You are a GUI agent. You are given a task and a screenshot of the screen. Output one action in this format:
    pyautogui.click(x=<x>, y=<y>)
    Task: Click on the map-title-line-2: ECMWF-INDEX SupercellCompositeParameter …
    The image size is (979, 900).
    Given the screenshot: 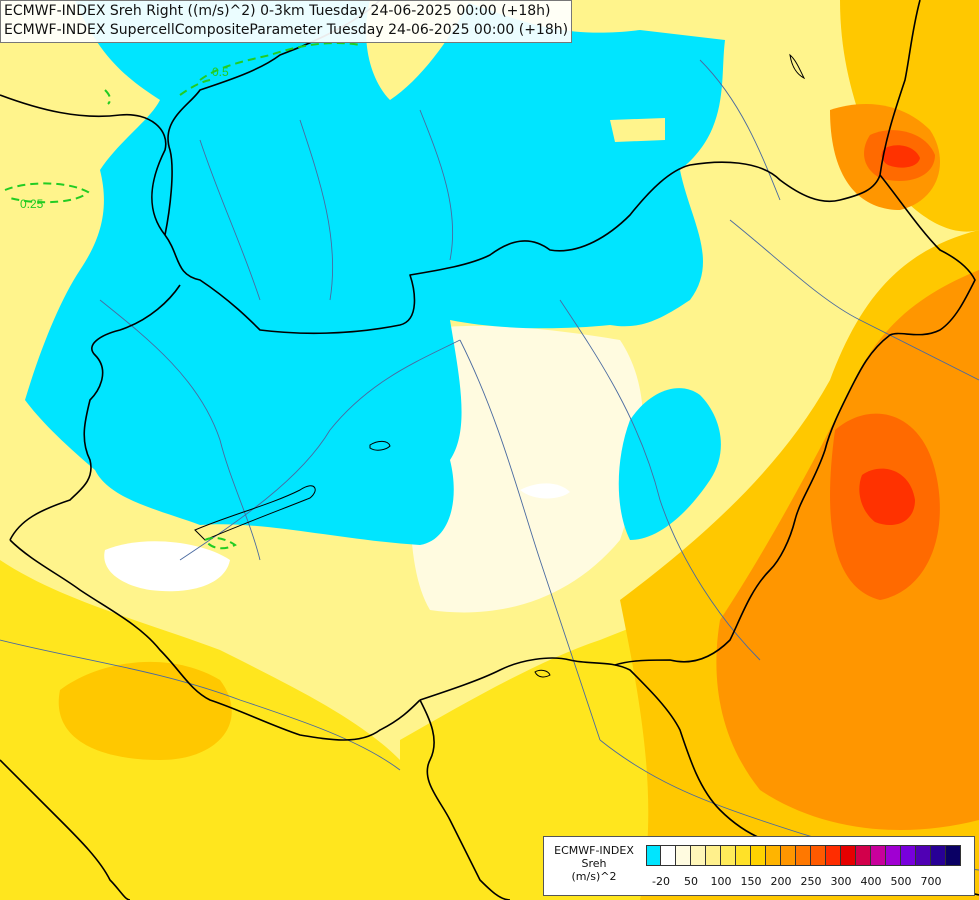 What is the action you would take?
    pyautogui.click(x=286, y=30)
    